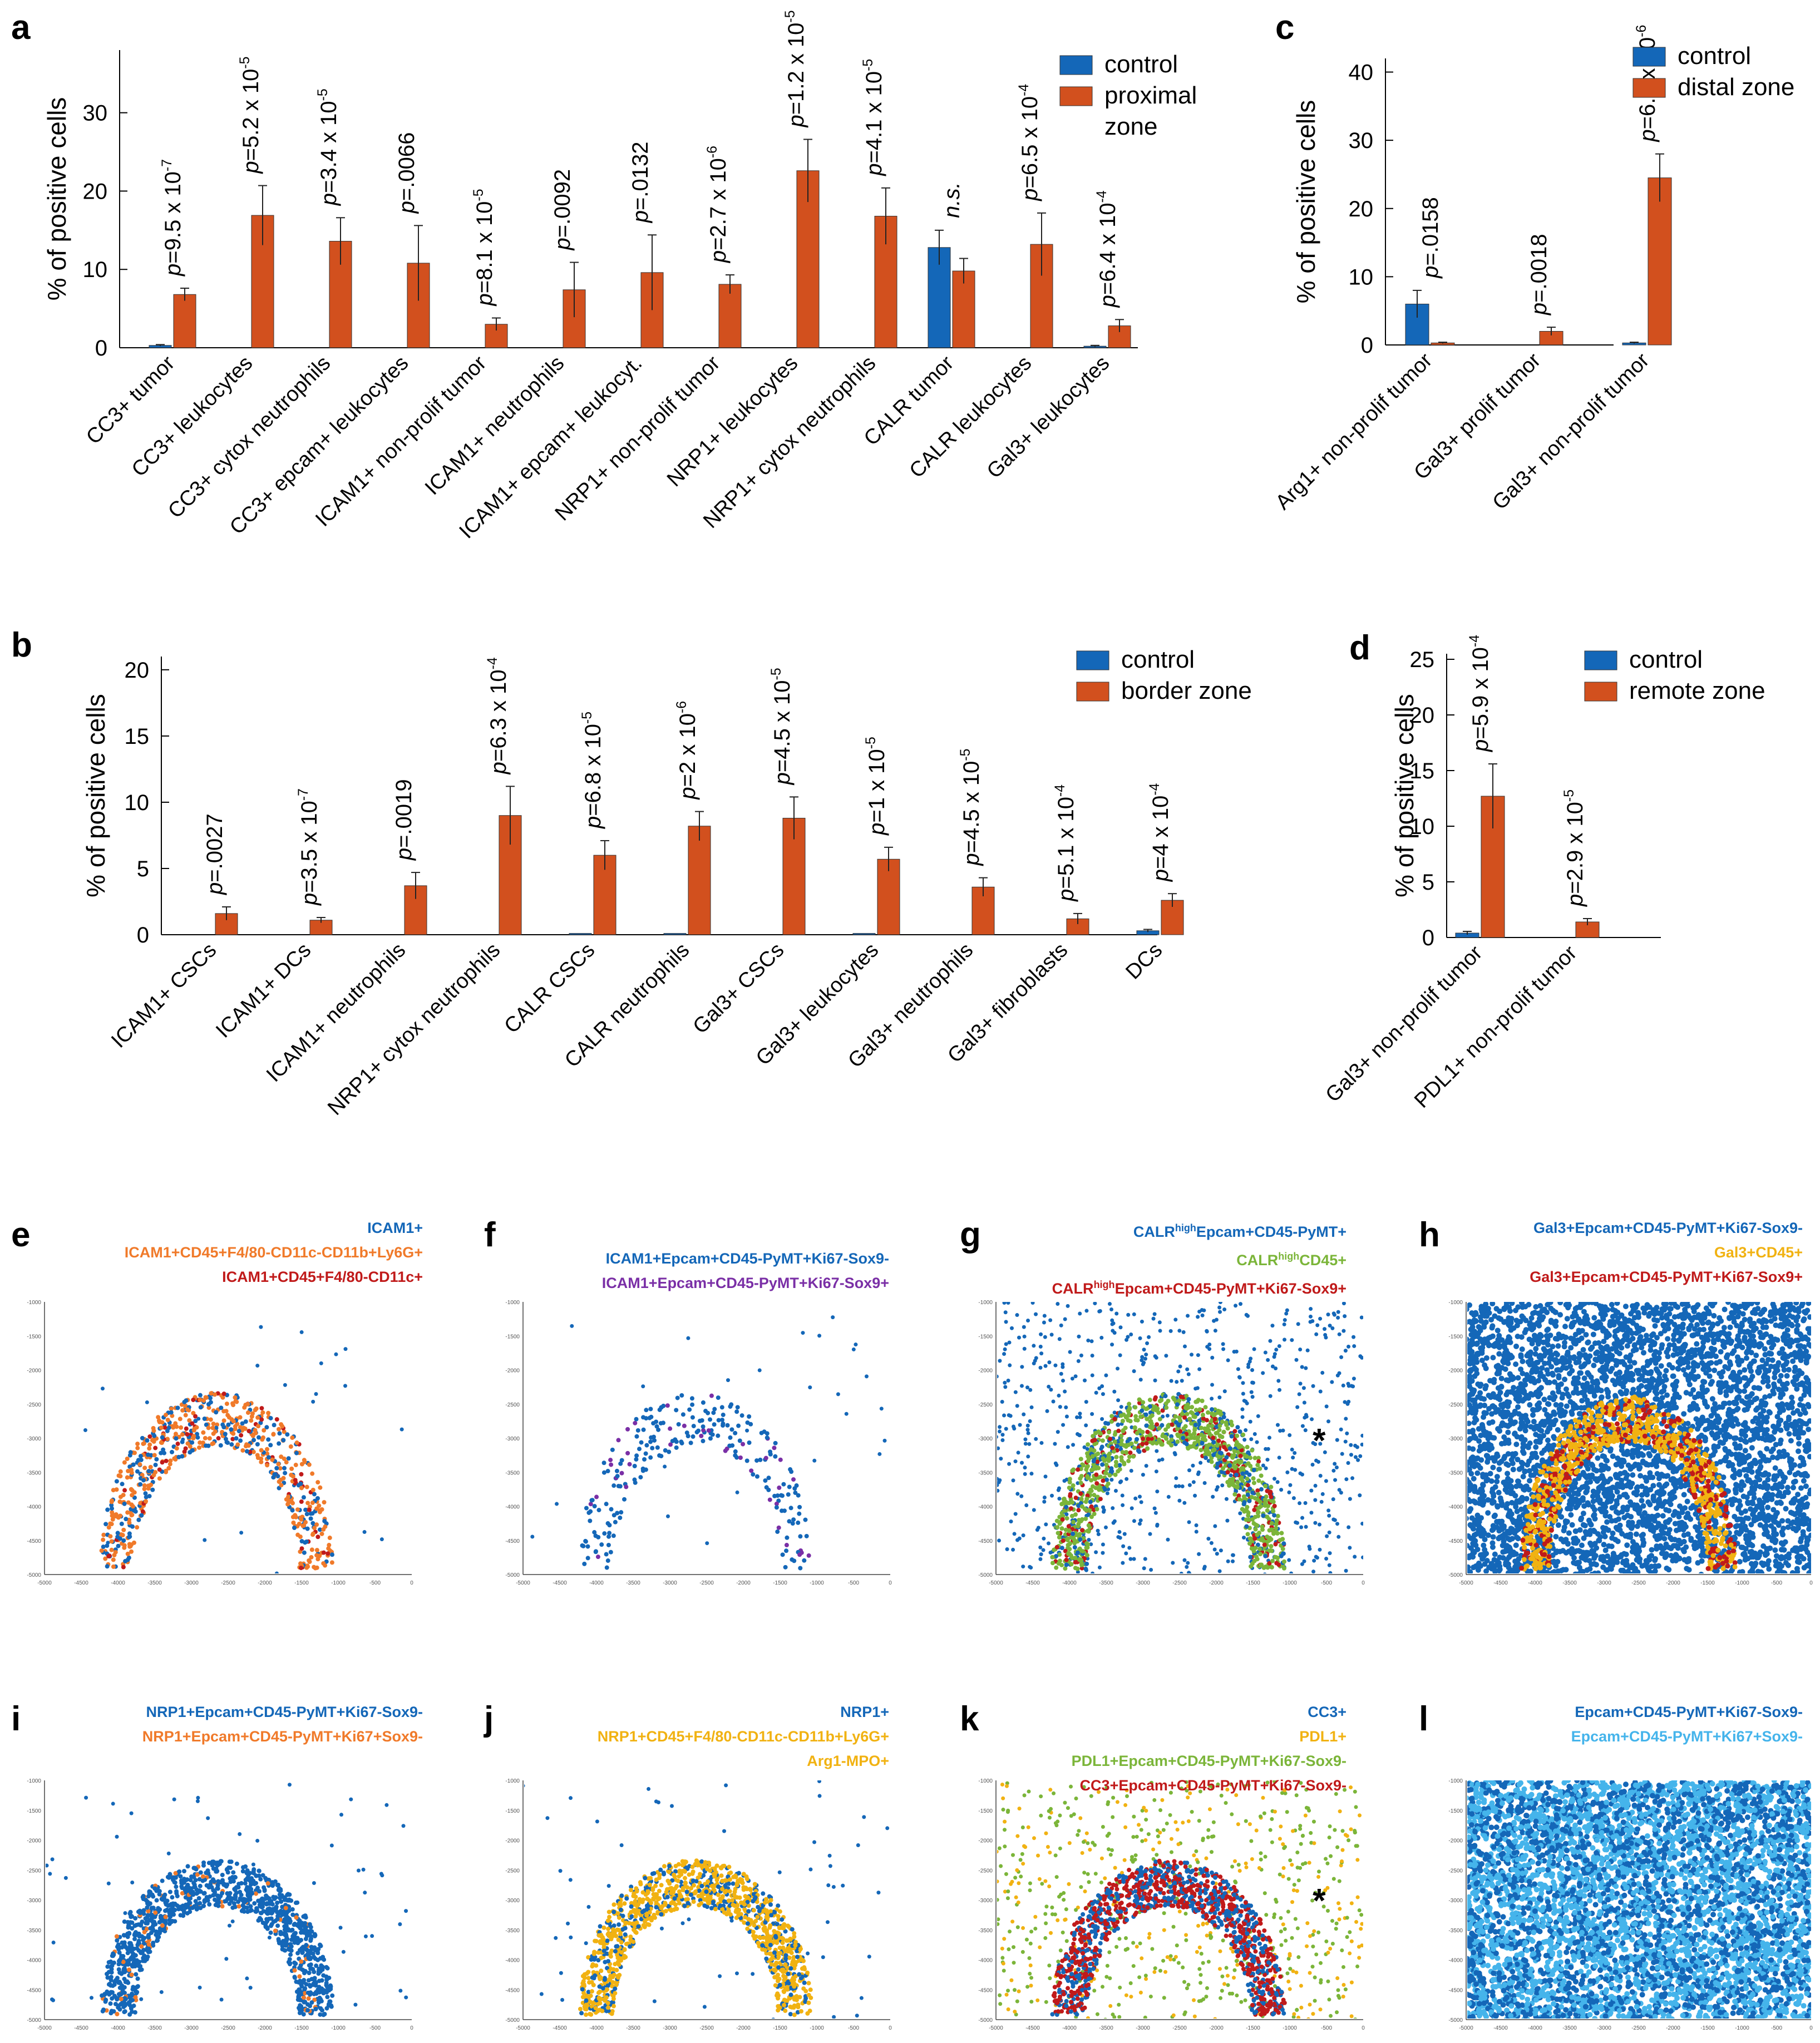 This screenshot has width=1820, height=2043. Describe the element at coordinates (118, 1583) in the screenshot. I see `x-tick-label: -4000` at that location.